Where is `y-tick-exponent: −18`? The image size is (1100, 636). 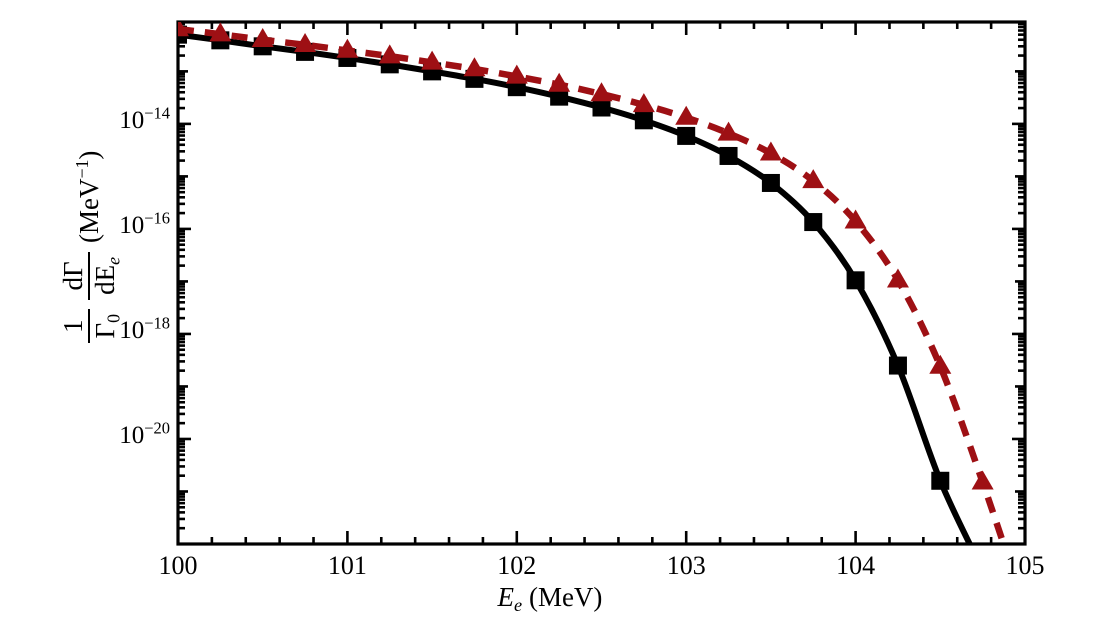
y-tick-exponent: −18 is located at coordinates (157, 323).